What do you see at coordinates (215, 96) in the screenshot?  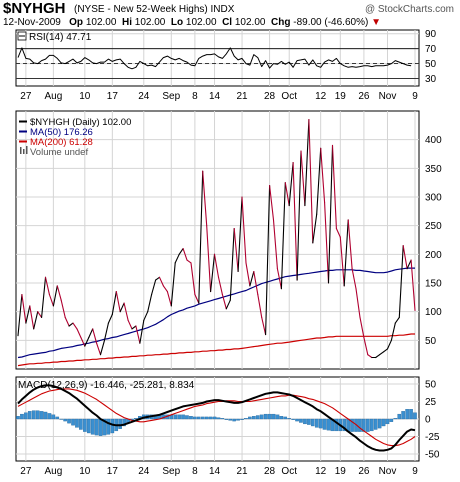 I see `x-axis-top-label: 14` at bounding box center [215, 96].